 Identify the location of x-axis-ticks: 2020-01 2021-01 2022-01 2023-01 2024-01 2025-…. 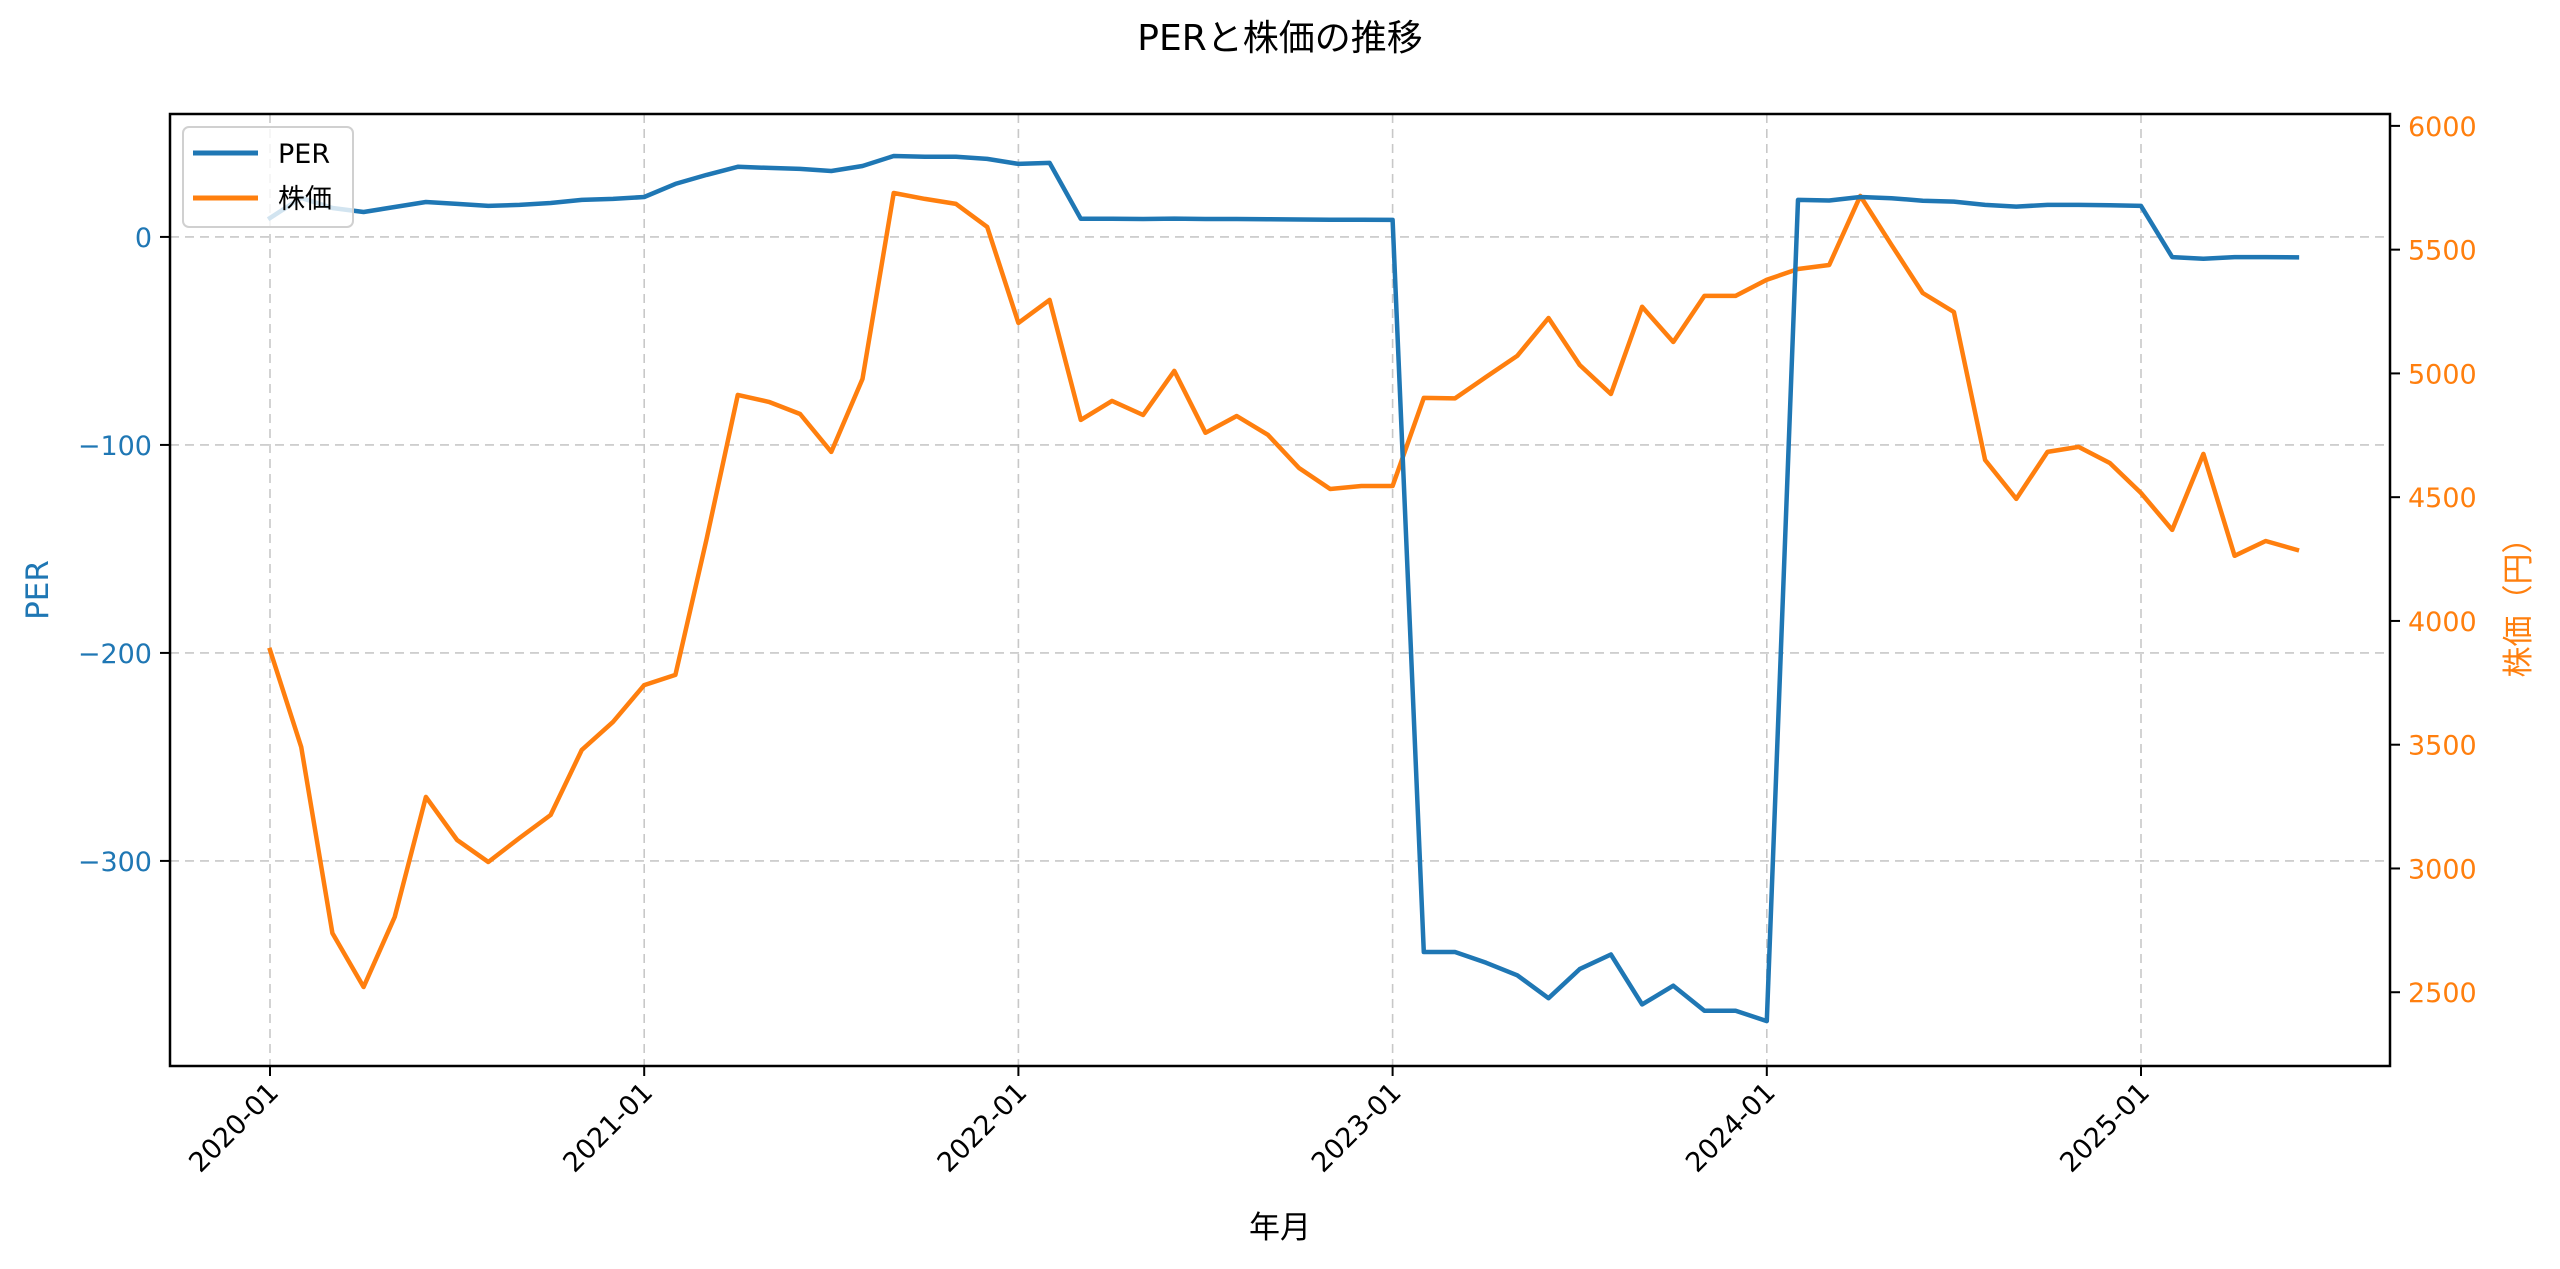
(1169, 1122).